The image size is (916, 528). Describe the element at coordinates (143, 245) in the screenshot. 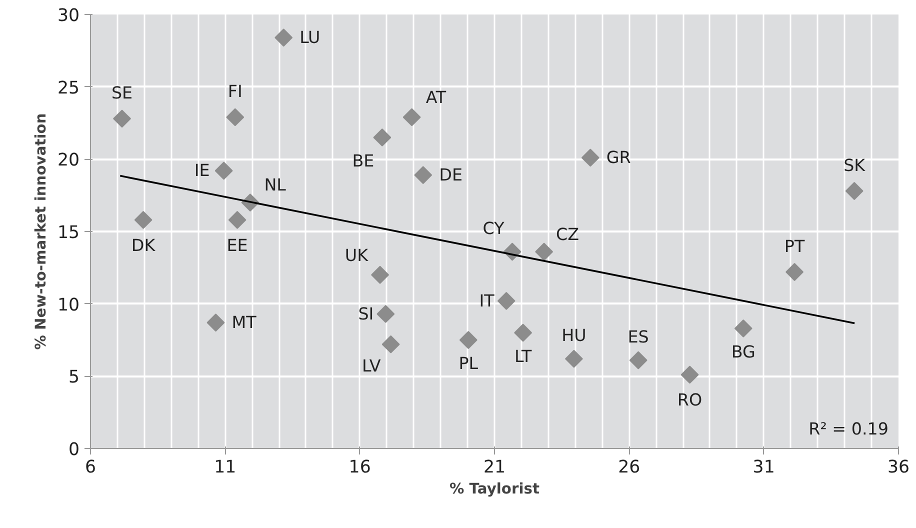

I see `annotation: DK` at that location.